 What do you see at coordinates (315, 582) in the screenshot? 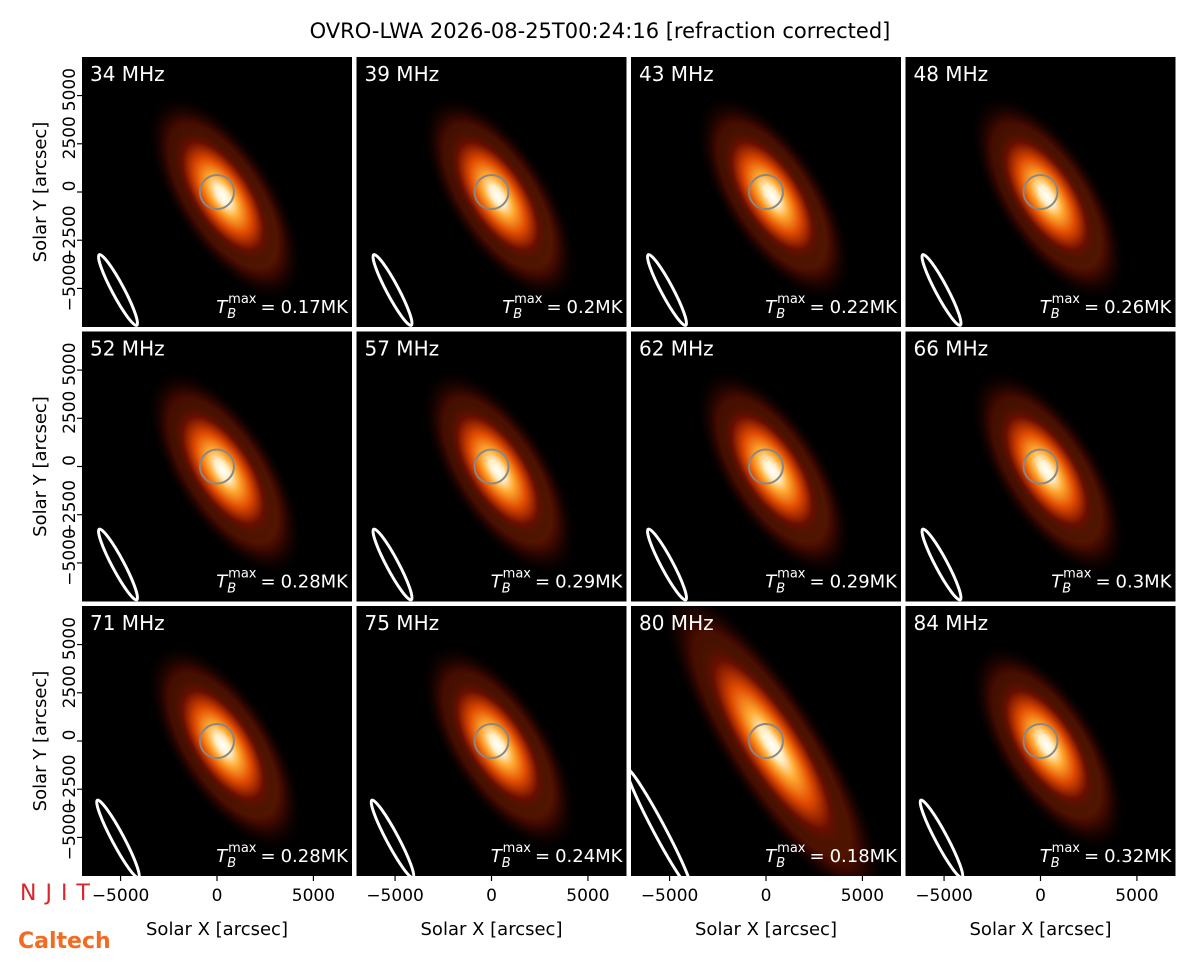
I see `tb-max-value: 0.28MK` at bounding box center [315, 582].